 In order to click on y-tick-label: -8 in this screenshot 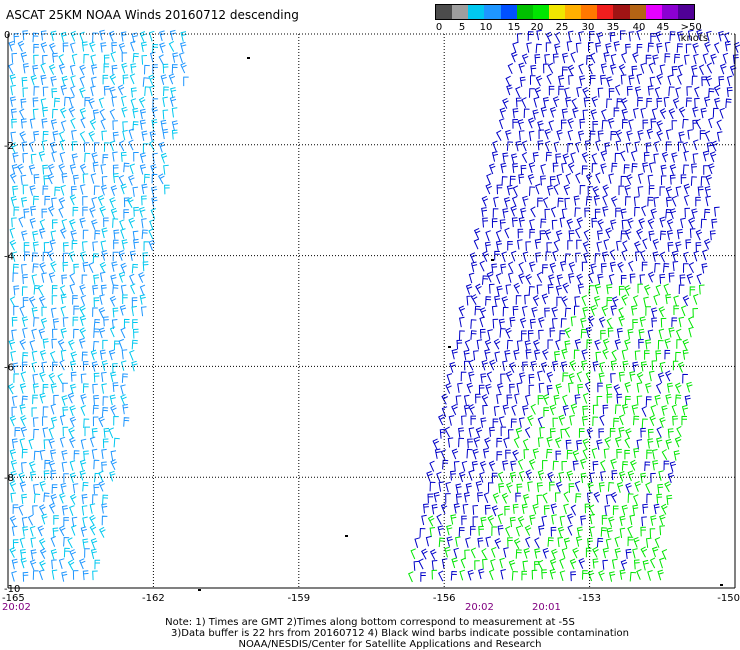, I will do `click(9, 478)`.